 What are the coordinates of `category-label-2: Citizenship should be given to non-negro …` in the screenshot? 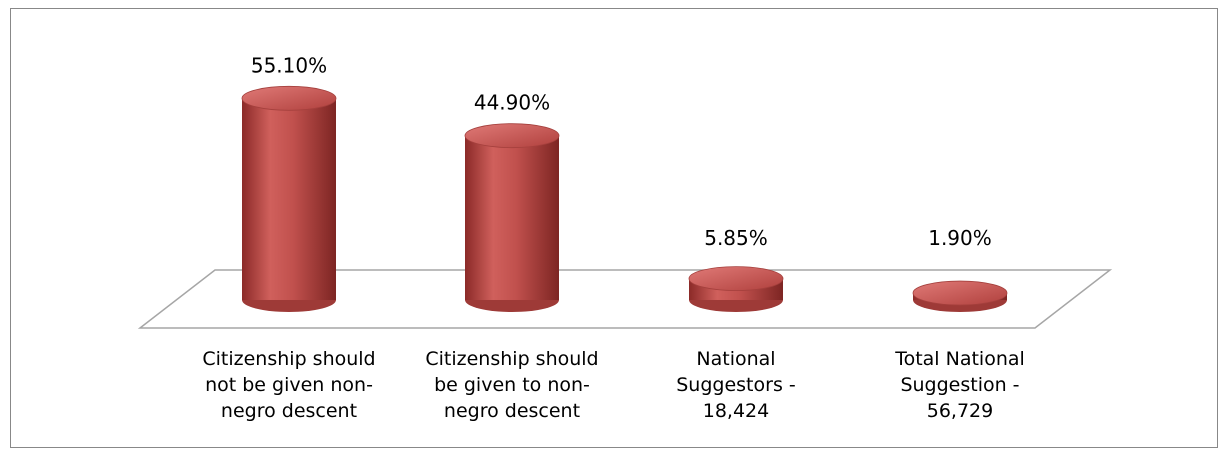 It's located at (512, 385).